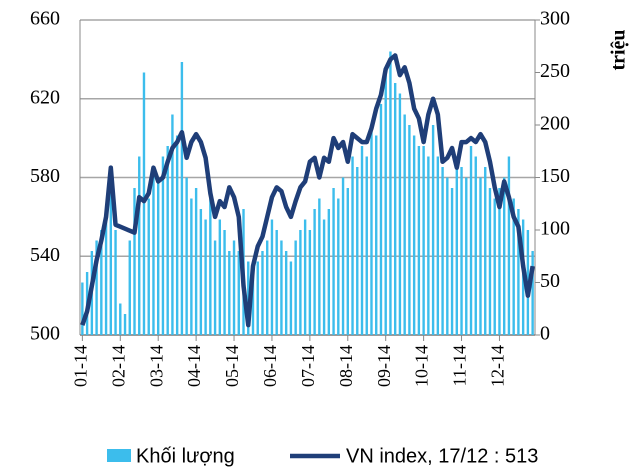 The height and width of the screenshot is (473, 643). Describe the element at coordinates (619, 49) in the screenshot. I see `y2-axis-label: triệu` at that location.